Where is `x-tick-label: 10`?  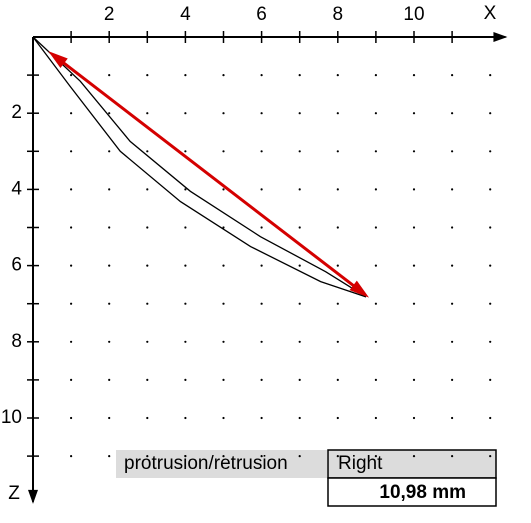
x-tick-label: 10 is located at coordinates (413, 14).